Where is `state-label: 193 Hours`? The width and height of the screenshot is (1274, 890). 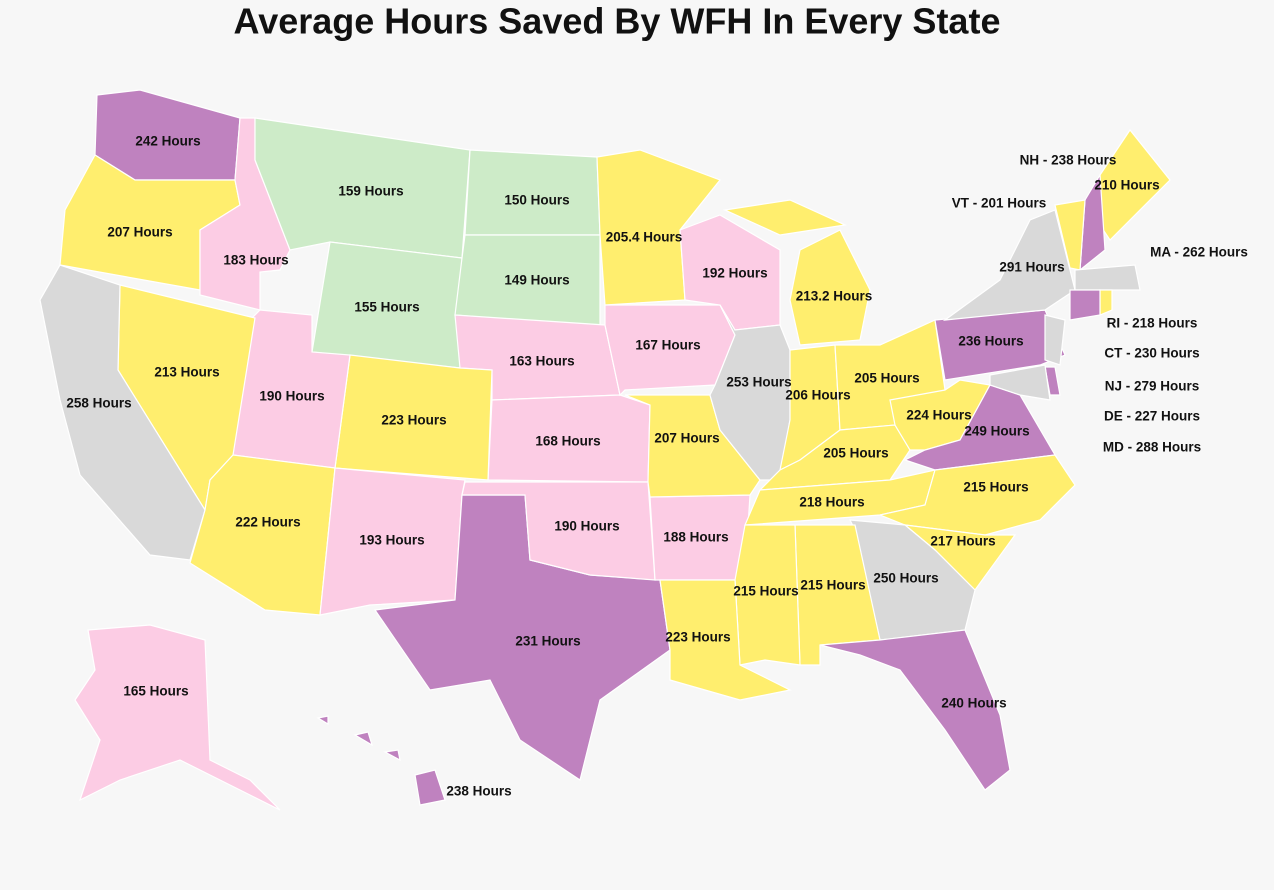
state-label: 193 Hours is located at coordinates (391, 540).